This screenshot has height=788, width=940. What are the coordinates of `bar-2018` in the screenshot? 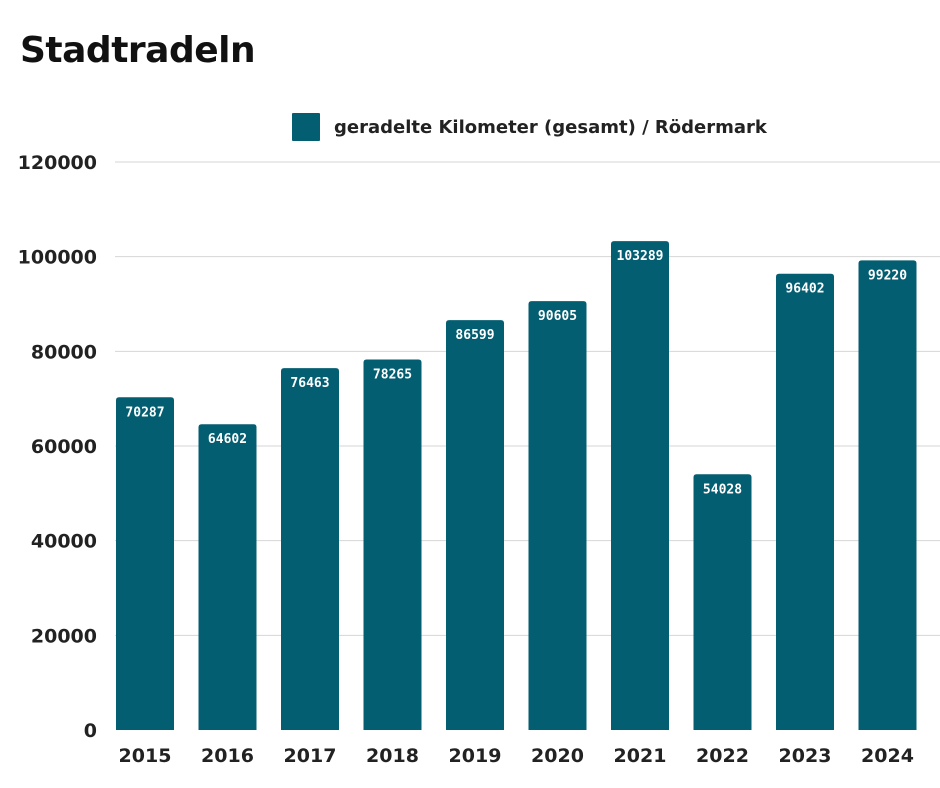 It's located at (392, 544).